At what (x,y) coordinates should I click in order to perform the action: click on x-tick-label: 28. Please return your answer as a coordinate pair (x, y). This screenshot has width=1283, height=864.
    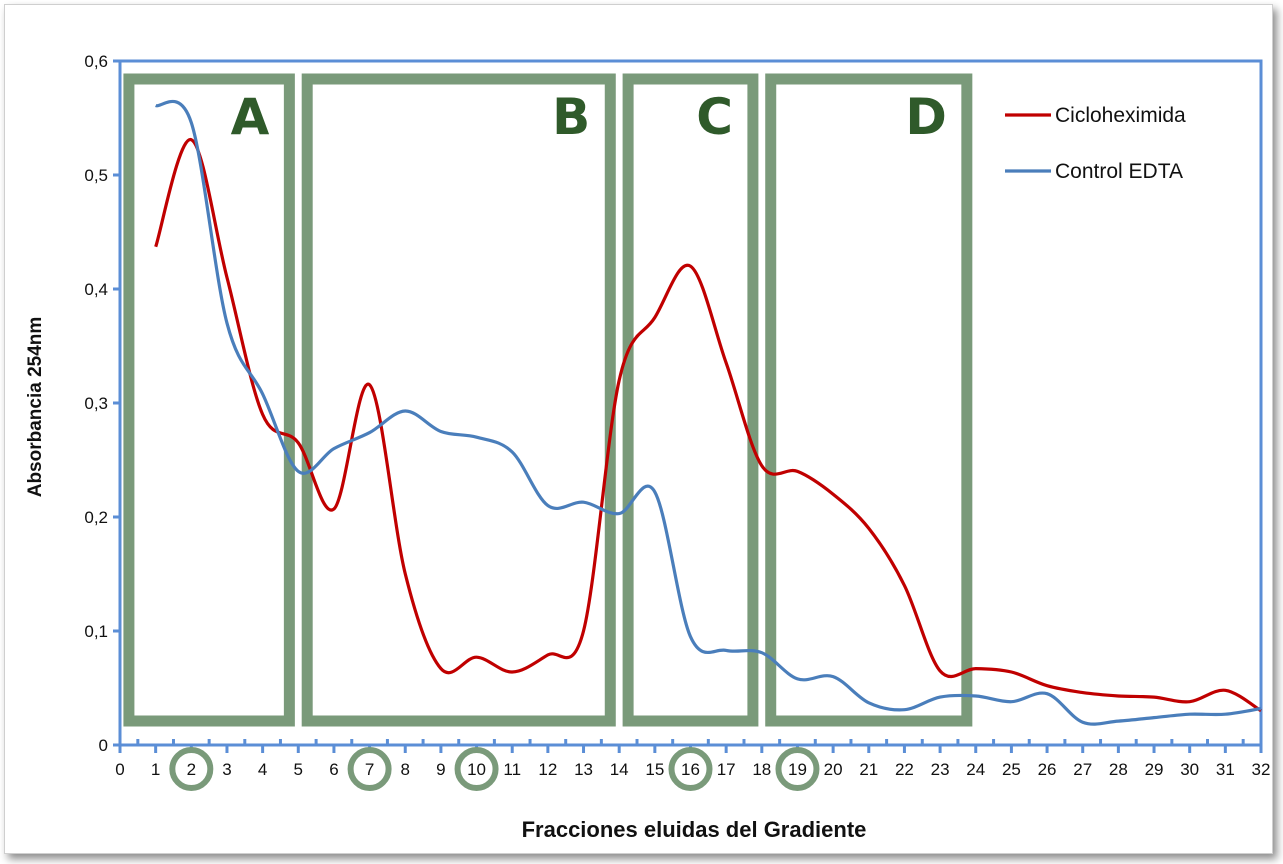
    Looking at the image, I should click on (1118, 769).